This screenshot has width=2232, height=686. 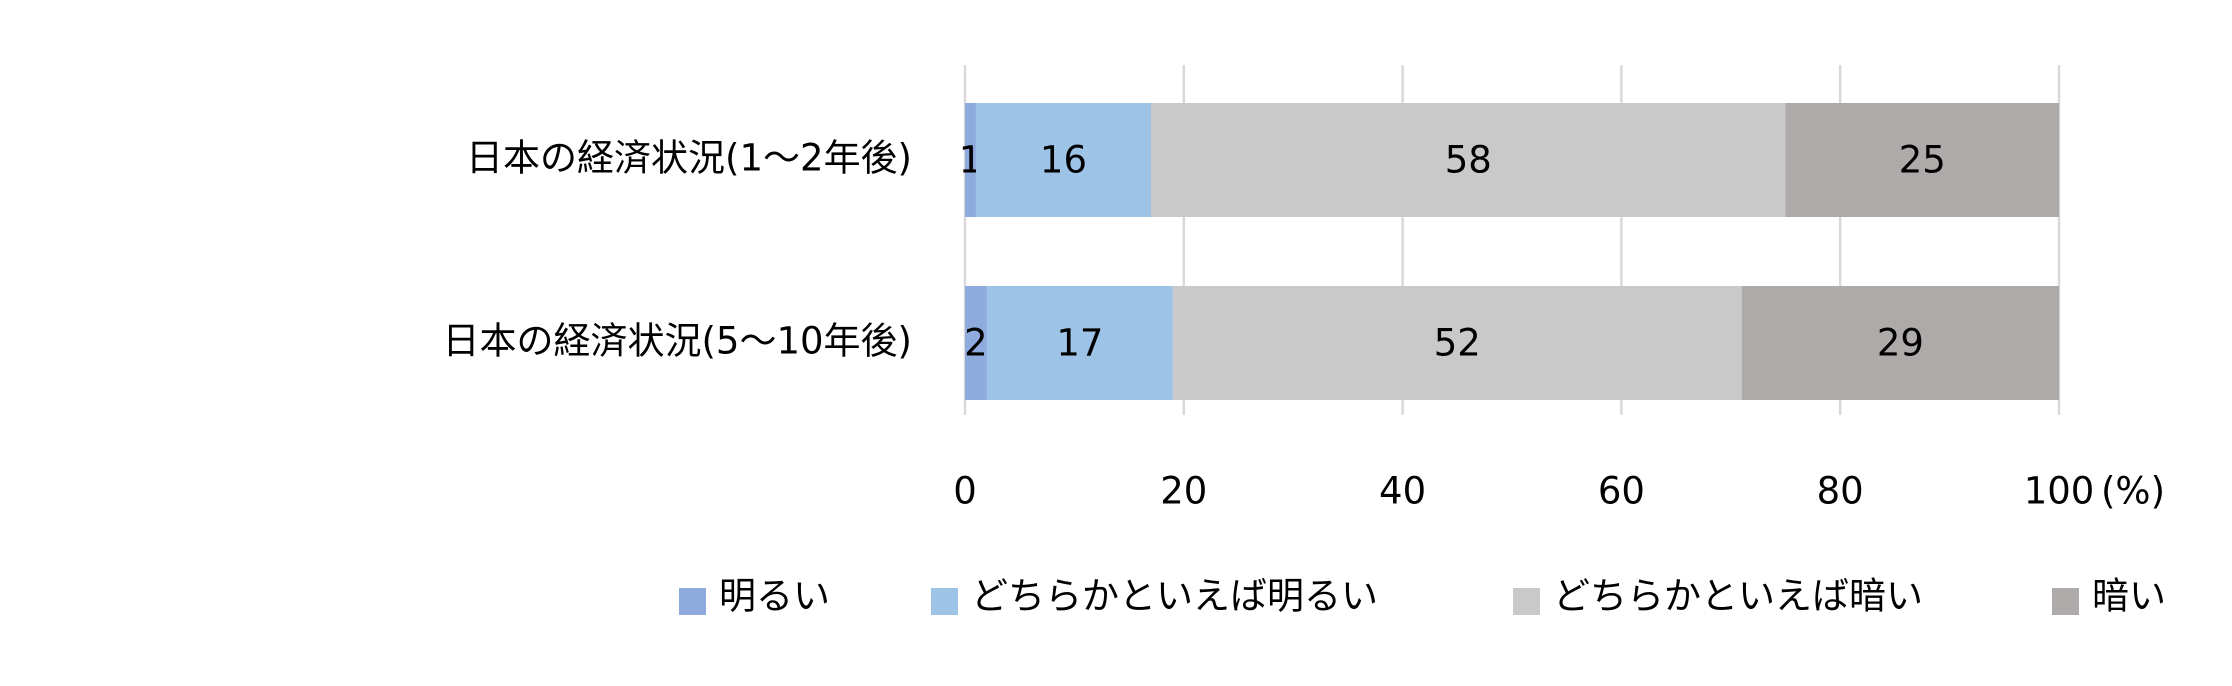 I want to click on data-label: 29, so click(x=1900, y=343).